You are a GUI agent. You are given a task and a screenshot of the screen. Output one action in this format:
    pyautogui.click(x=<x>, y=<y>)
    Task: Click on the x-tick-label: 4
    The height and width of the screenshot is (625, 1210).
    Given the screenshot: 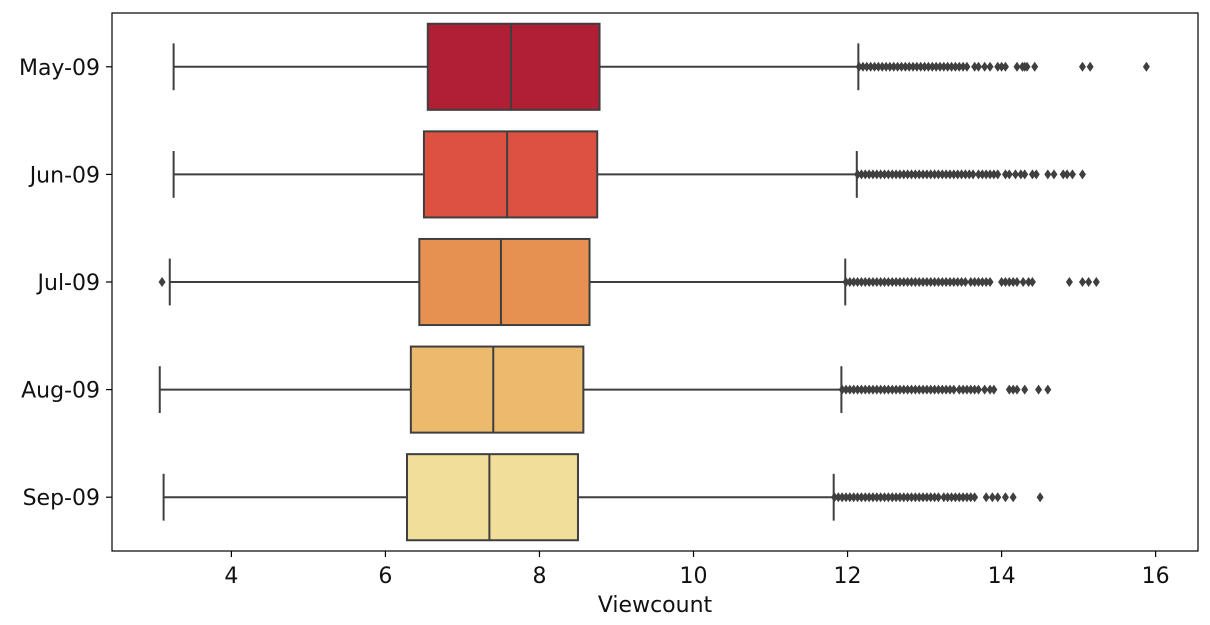 What is the action you would take?
    pyautogui.click(x=231, y=576)
    